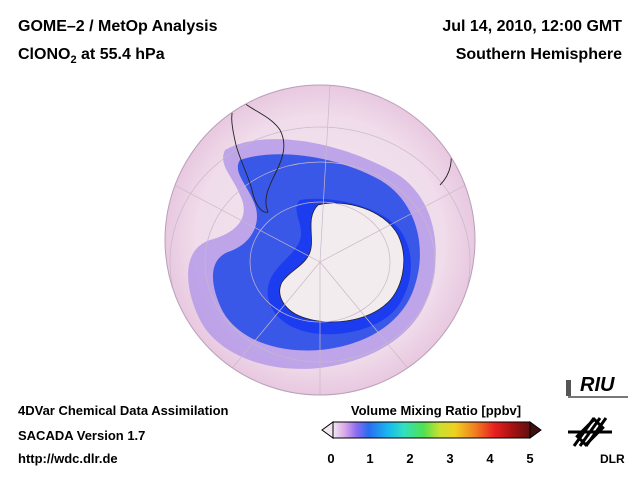  Describe the element at coordinates (436, 410) in the screenshot. I see `colorbar-title: Volume Mixing Ratio [ppbv]` at that location.